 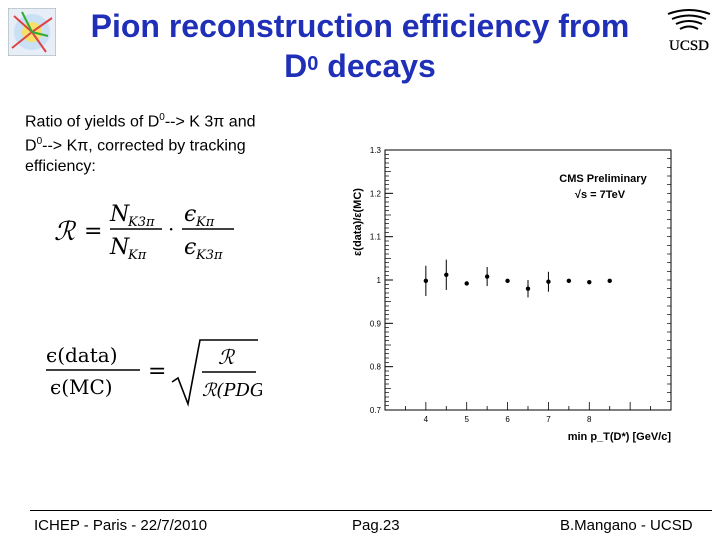 What do you see at coordinates (82, 355) in the screenshot?
I see `eps-data: ϵ(data)` at bounding box center [82, 355].